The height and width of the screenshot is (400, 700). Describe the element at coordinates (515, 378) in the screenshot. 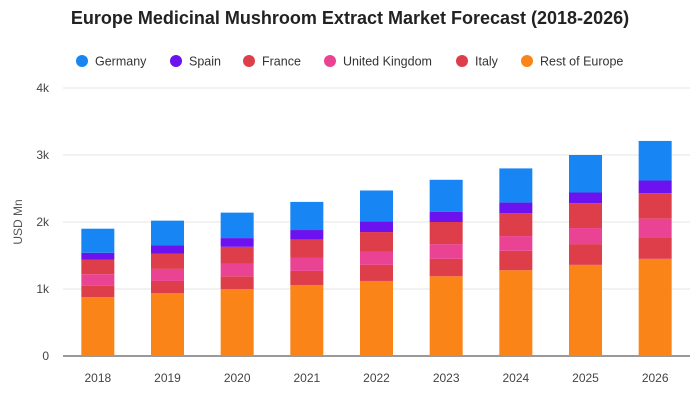

I see `x-tick-label: 2024` at that location.